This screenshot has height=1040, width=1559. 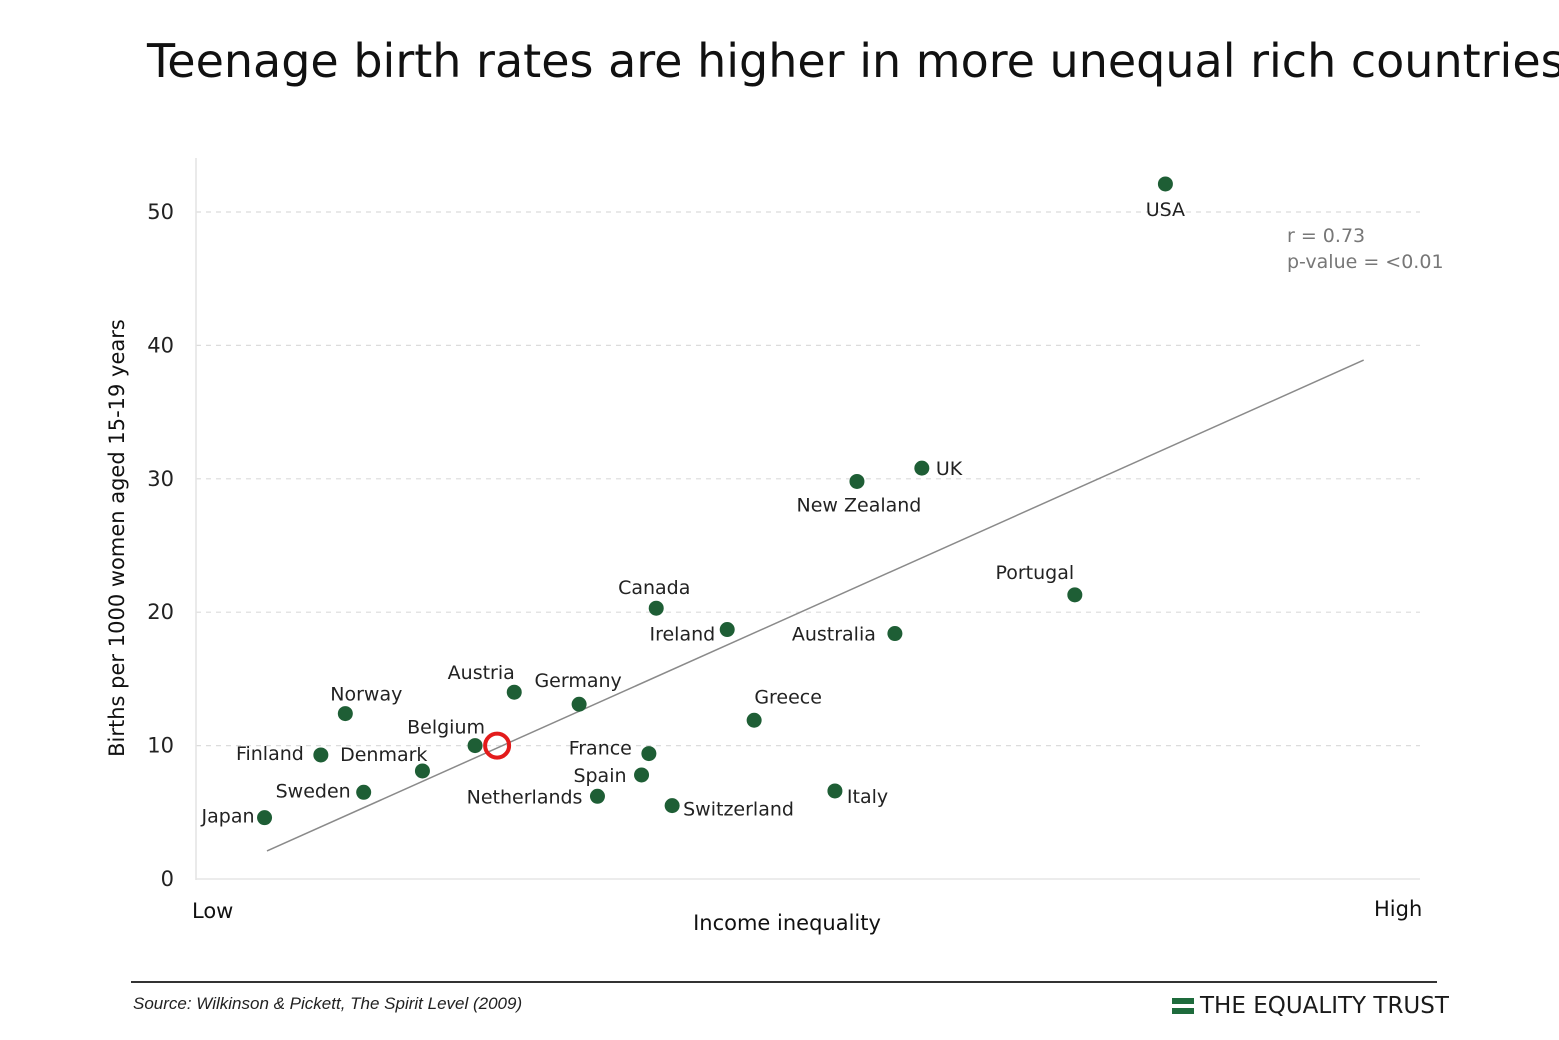 What do you see at coordinates (649, 754) in the screenshot?
I see `point-france` at bounding box center [649, 754].